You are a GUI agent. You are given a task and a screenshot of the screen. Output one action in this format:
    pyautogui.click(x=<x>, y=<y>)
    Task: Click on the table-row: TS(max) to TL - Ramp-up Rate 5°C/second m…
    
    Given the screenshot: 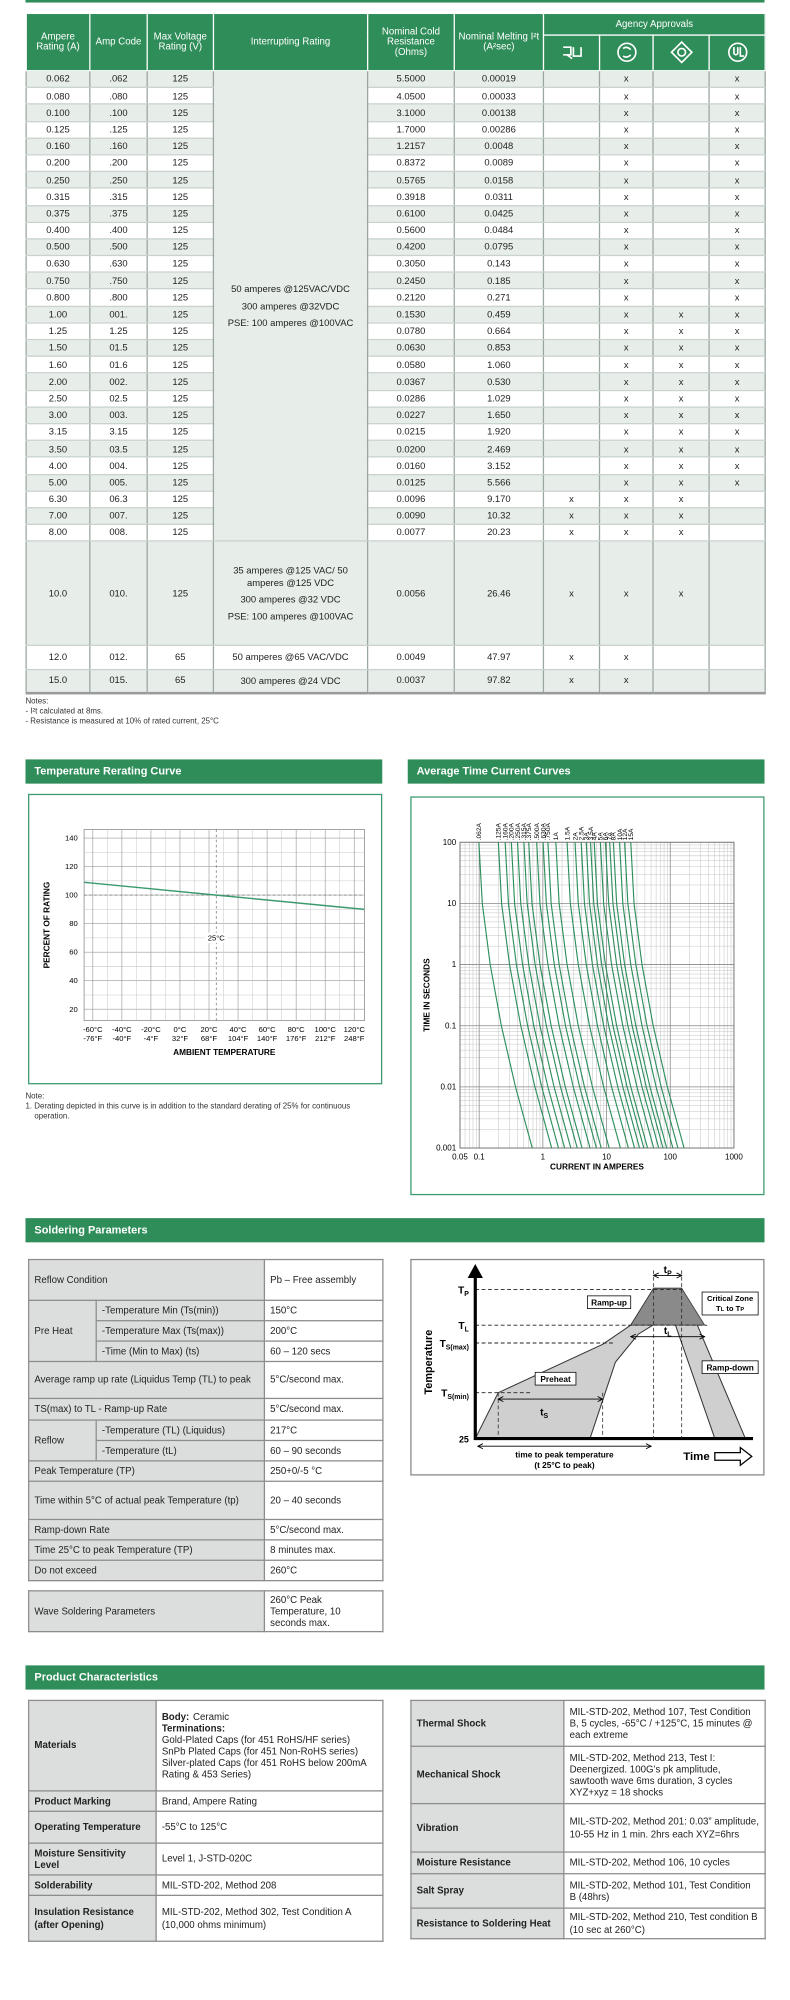 What is the action you would take?
    pyautogui.click(x=206, y=1409)
    